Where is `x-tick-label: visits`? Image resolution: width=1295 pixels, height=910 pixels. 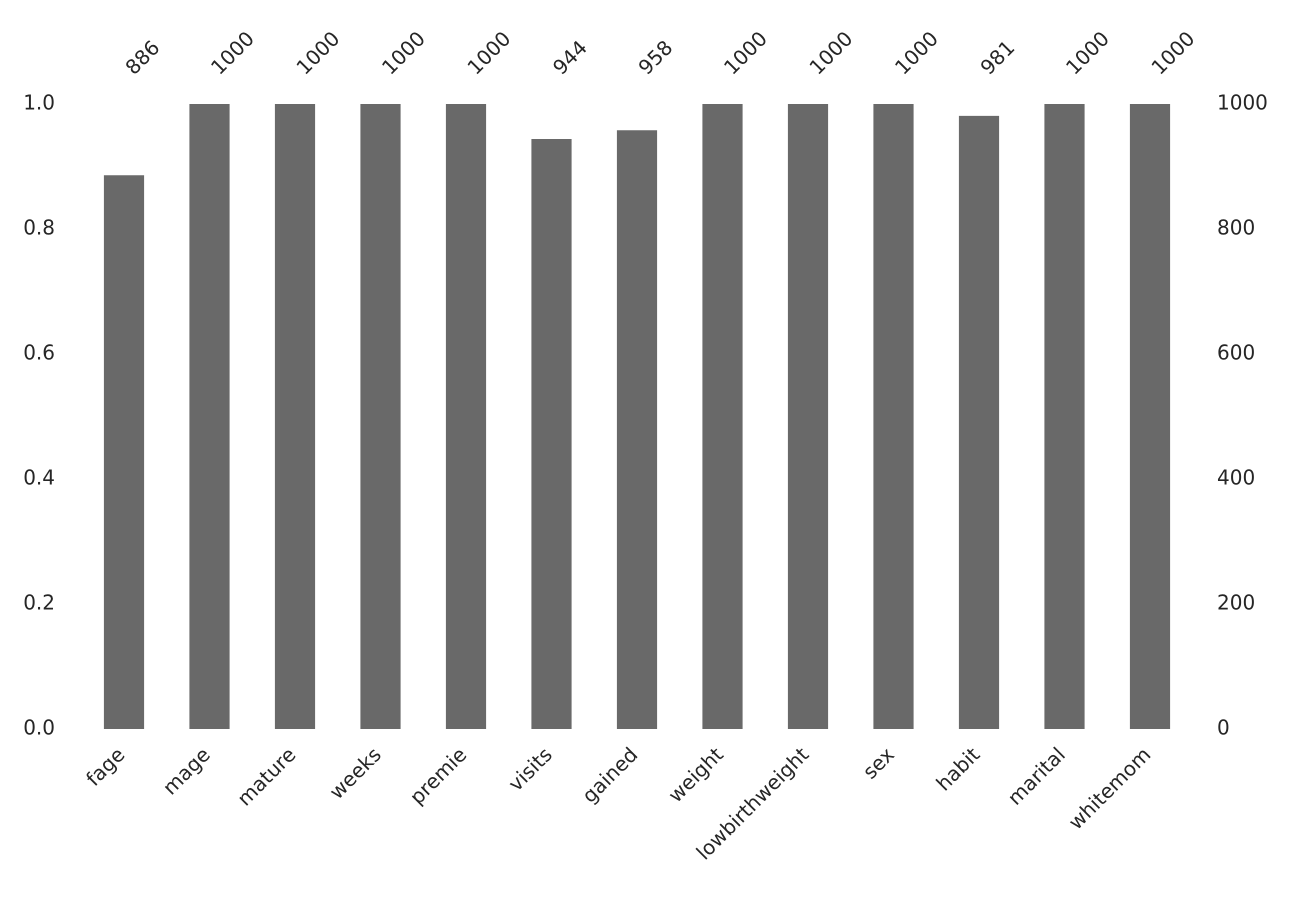
x-tick-label: visits is located at coordinates (529, 768).